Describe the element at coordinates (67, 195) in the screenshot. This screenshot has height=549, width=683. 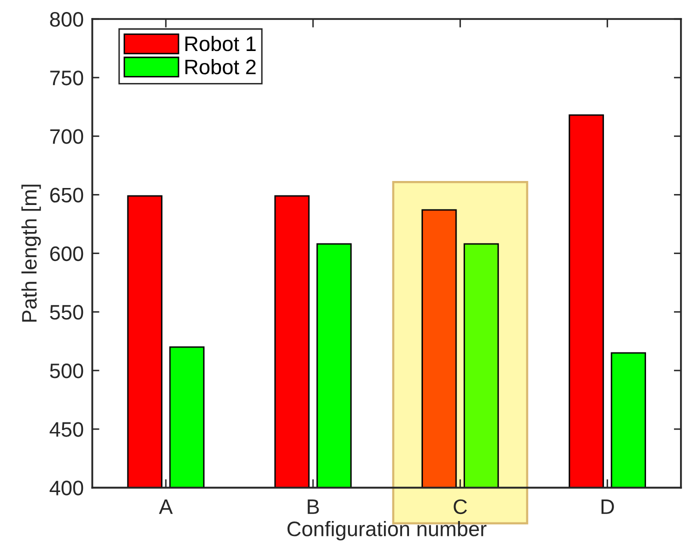
I see `y-tick-label: 650` at that location.